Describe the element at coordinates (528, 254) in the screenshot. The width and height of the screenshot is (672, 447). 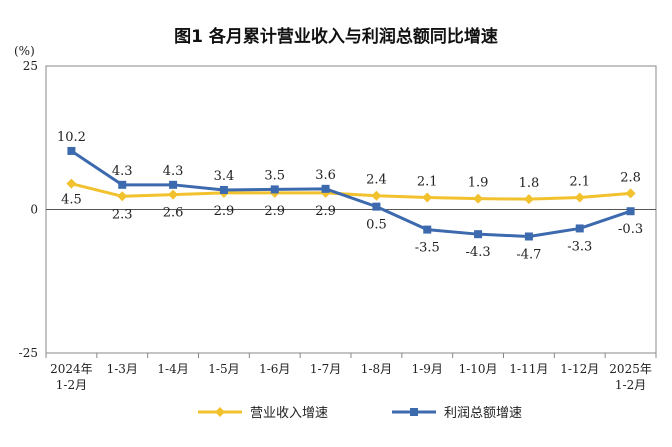
I see `data-label: -4.7` at that location.